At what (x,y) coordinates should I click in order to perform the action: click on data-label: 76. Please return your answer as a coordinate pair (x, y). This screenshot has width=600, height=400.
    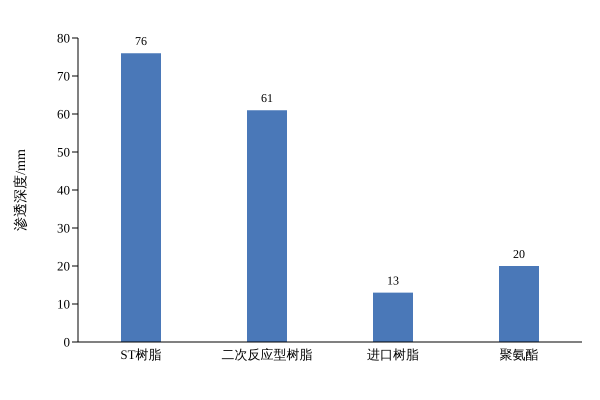
    Looking at the image, I should click on (141, 41).